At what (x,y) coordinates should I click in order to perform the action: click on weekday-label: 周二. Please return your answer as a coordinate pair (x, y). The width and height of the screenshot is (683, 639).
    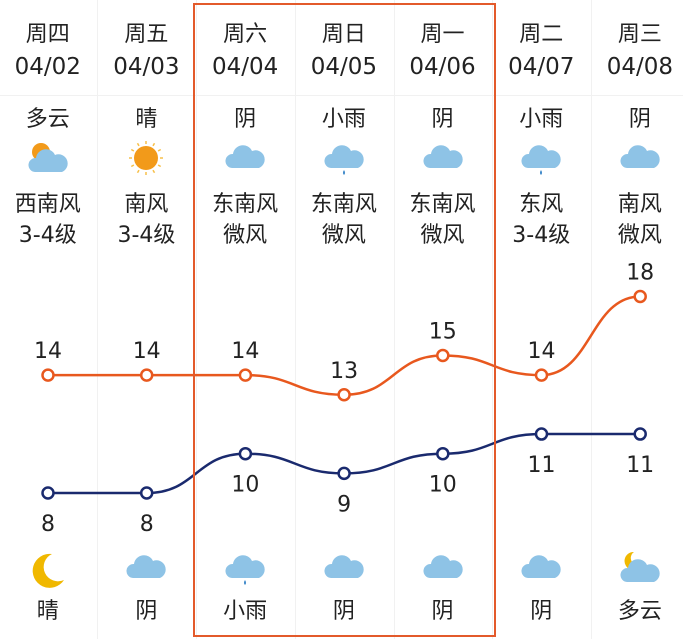
    Looking at the image, I should click on (541, 34).